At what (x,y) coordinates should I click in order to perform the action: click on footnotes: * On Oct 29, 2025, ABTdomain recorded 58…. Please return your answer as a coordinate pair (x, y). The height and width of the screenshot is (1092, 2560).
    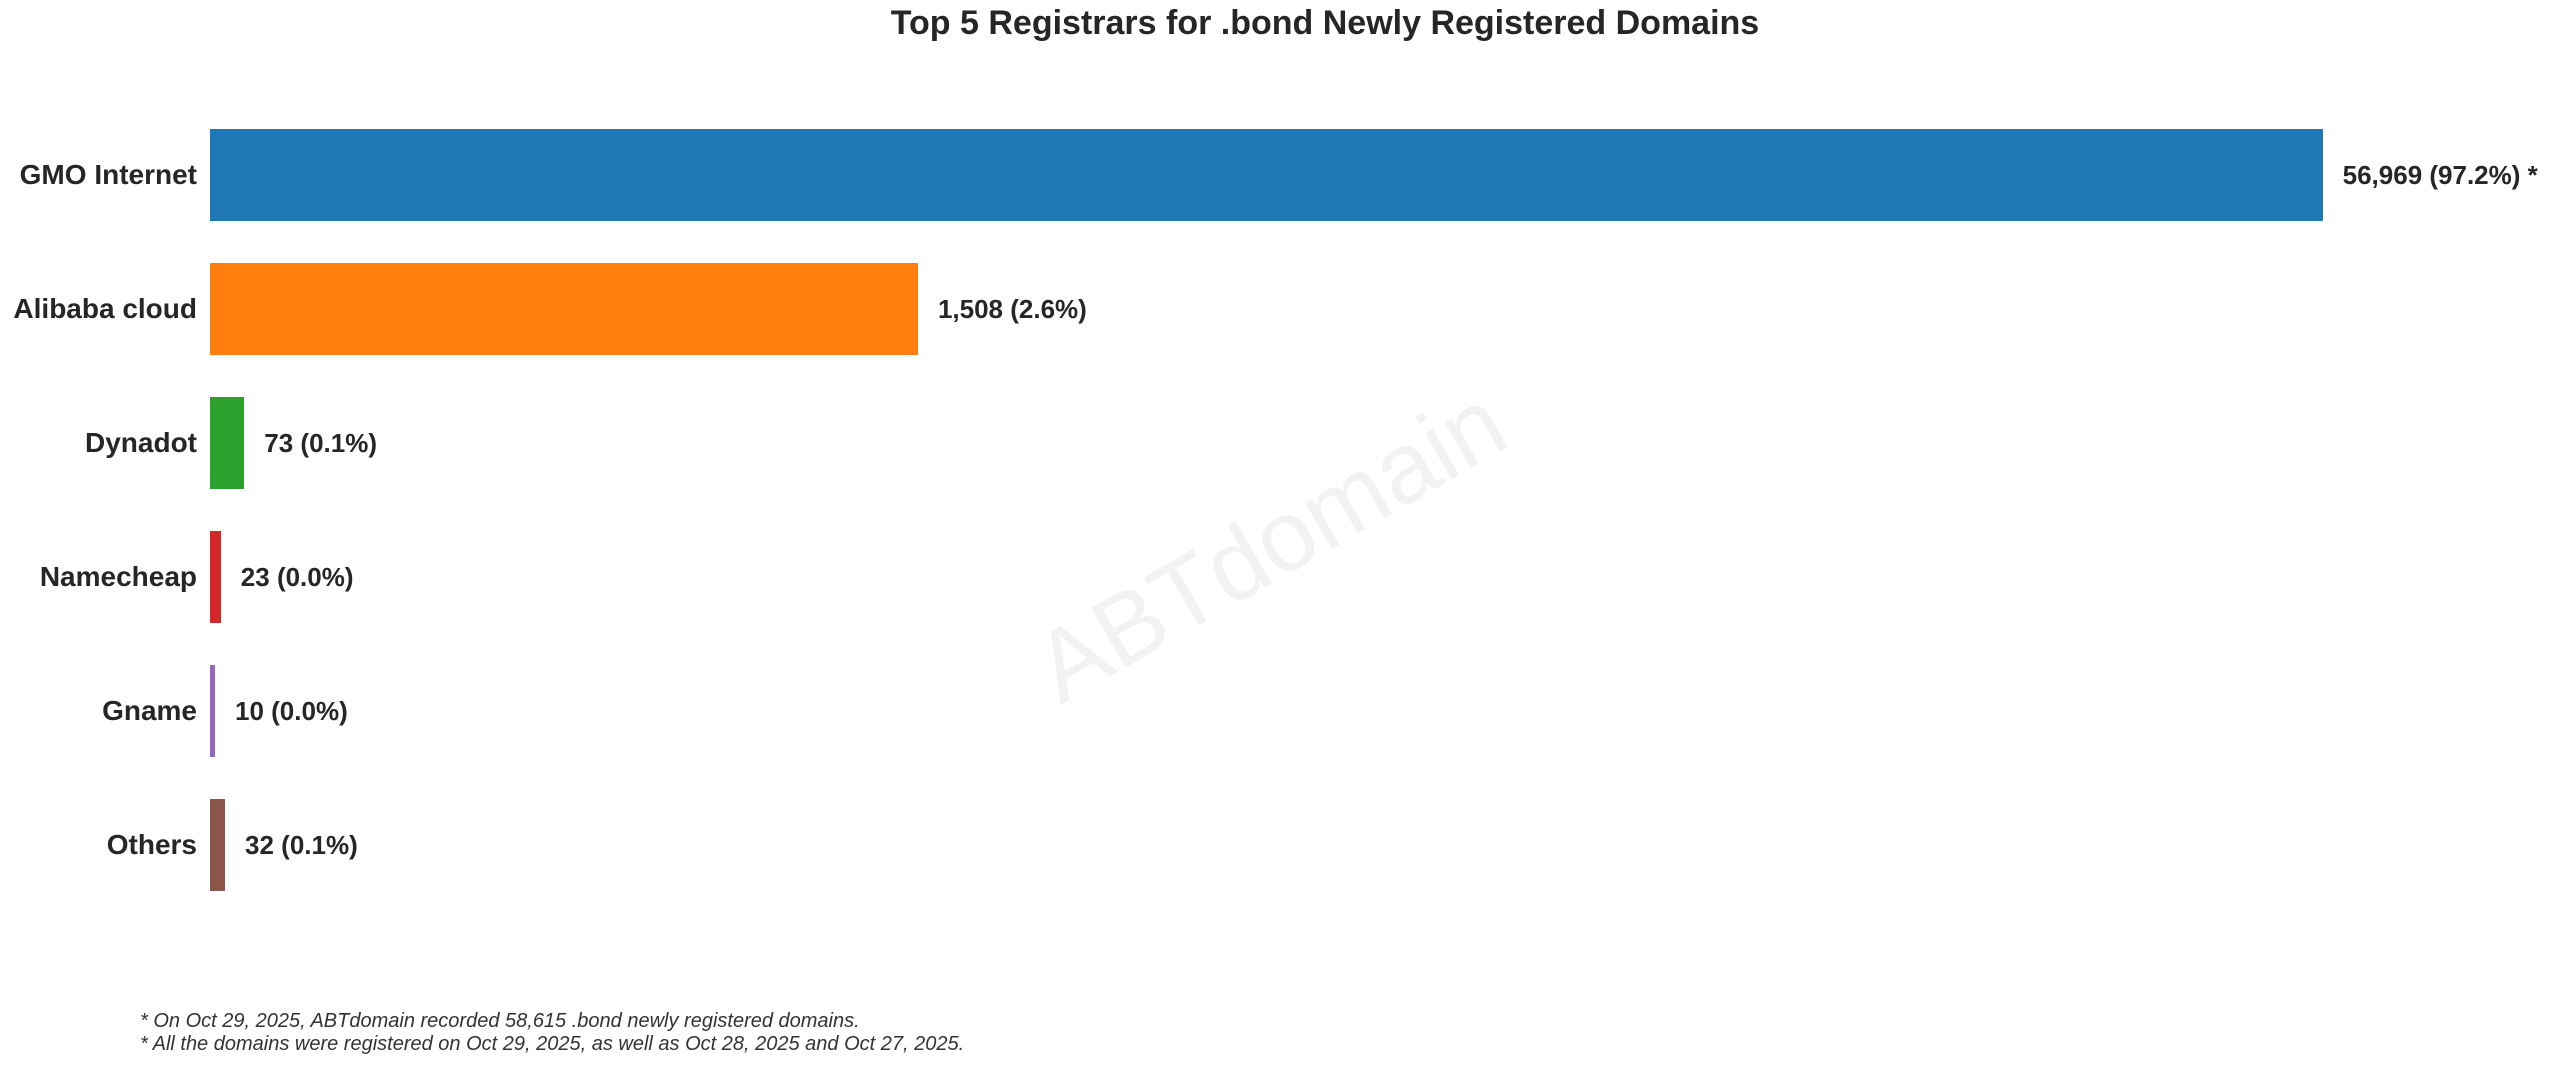
    Looking at the image, I should click on (552, 1033).